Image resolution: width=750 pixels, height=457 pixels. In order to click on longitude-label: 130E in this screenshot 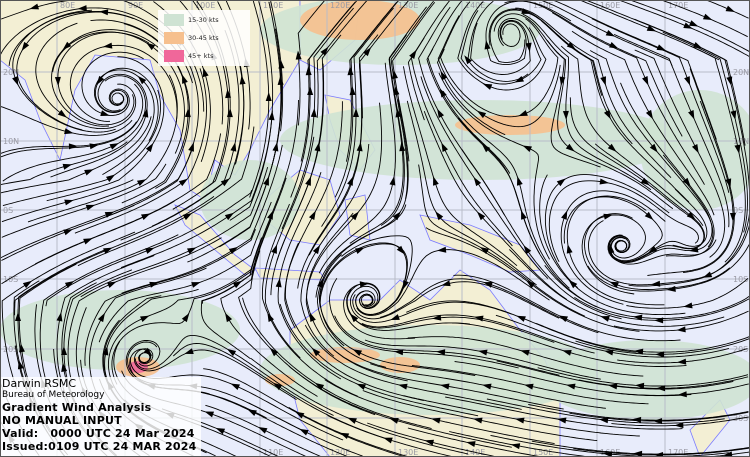, I will do `click(408, 5)`.